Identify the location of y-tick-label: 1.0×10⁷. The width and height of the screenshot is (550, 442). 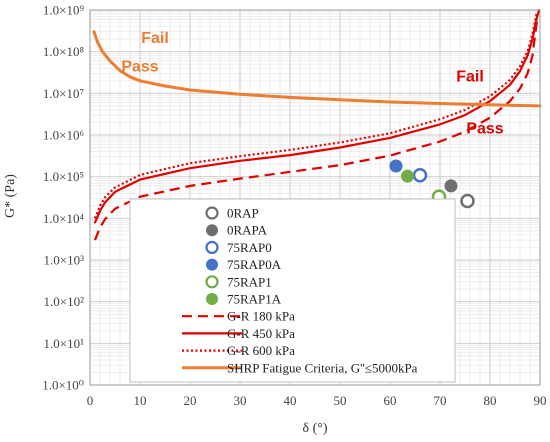
(63, 93).